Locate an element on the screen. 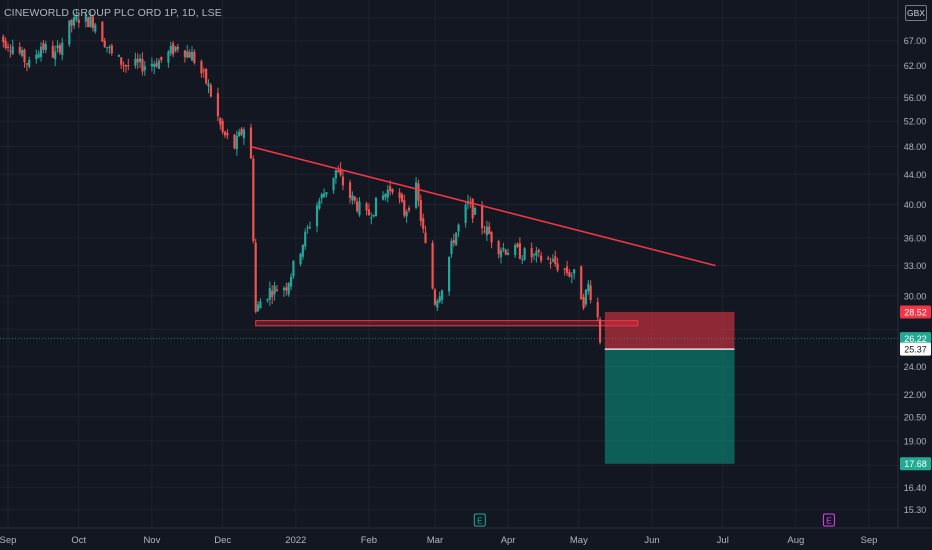  x-tick-label: Jun is located at coordinates (651, 540).